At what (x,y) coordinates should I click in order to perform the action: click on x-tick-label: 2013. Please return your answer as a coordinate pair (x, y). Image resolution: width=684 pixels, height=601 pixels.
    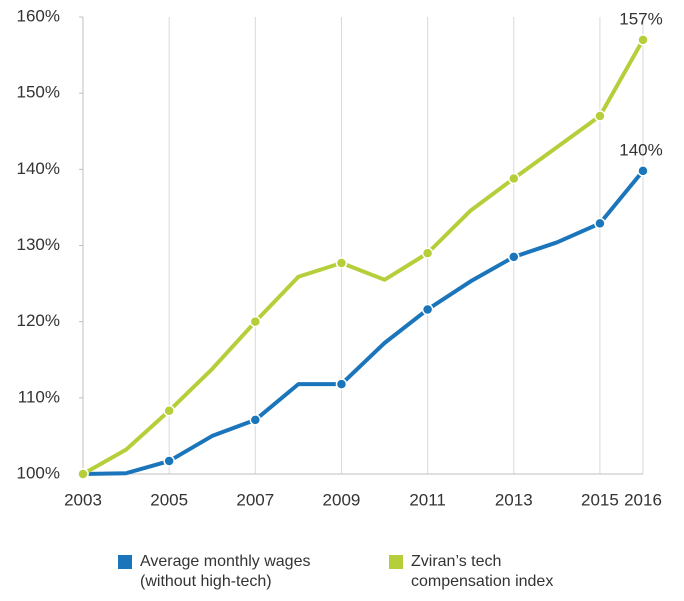
    Looking at the image, I should click on (514, 499).